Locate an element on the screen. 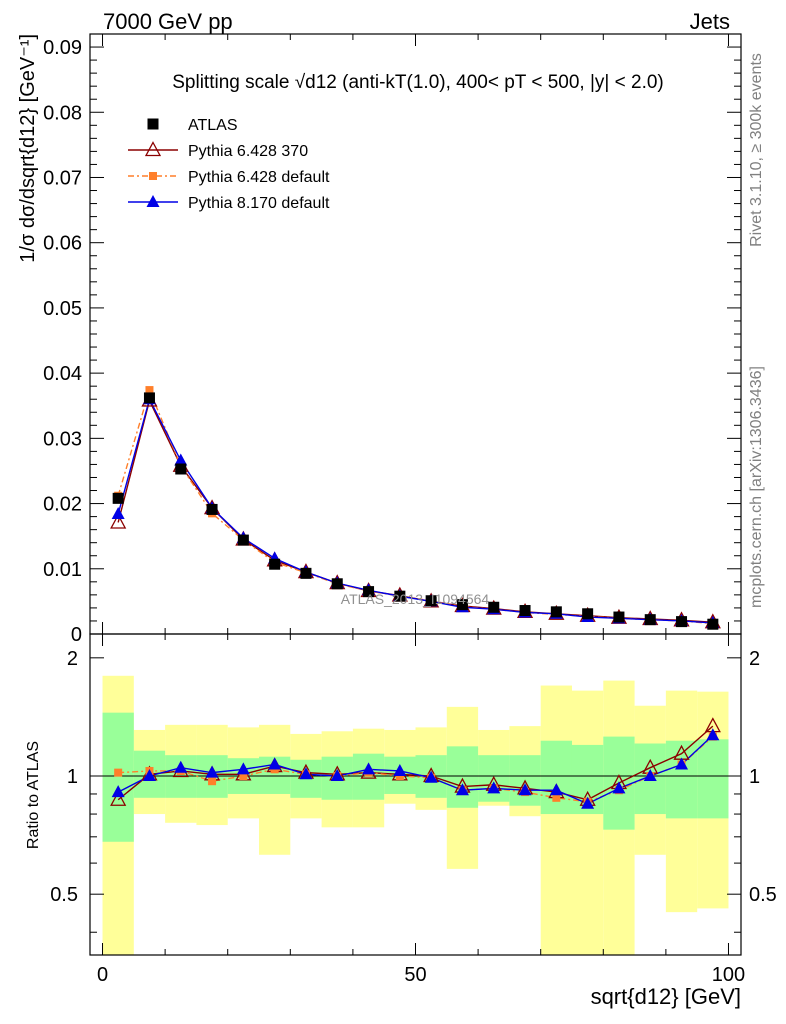 This screenshot has width=786, height=1024. y-tick-label: 0.01 is located at coordinates (62, 570).